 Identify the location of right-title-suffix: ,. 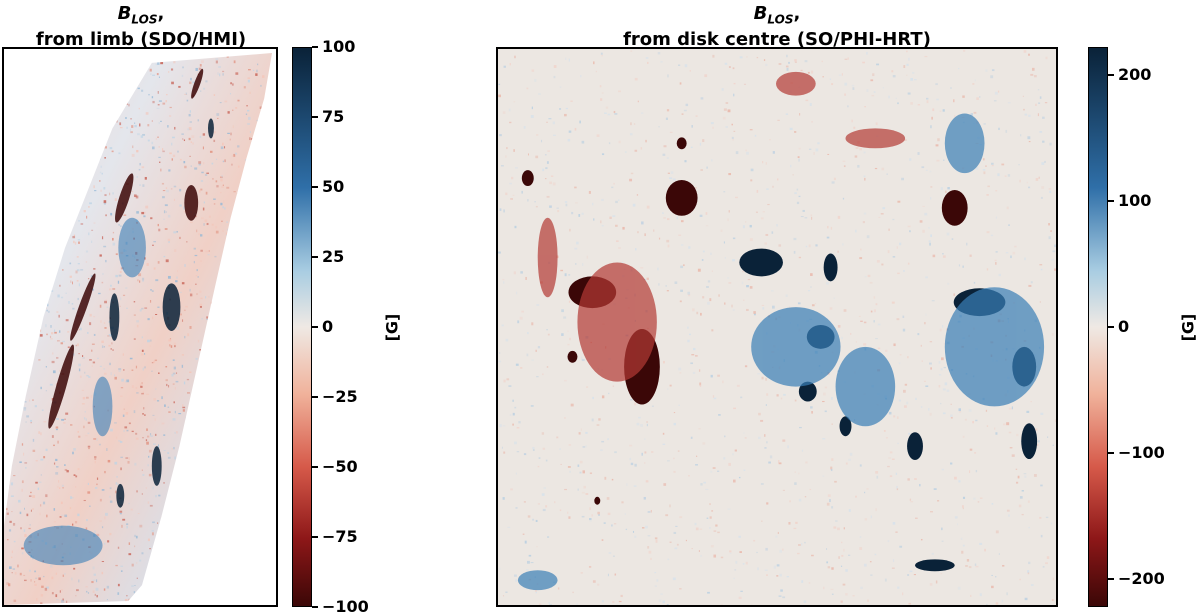
(796, 13).